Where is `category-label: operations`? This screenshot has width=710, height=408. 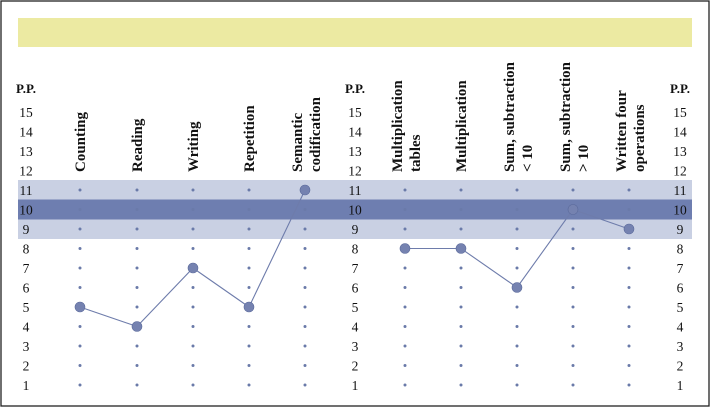
category-label: operations is located at coordinates (640, 138).